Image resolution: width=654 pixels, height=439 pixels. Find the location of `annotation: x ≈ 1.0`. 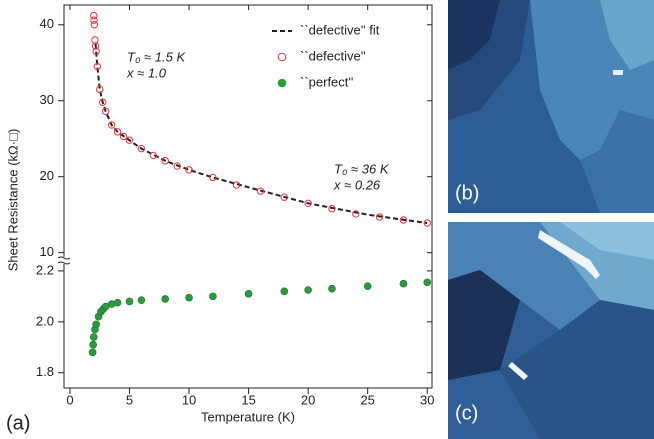

annotation: x ≈ 1.0 is located at coordinates (146, 72).